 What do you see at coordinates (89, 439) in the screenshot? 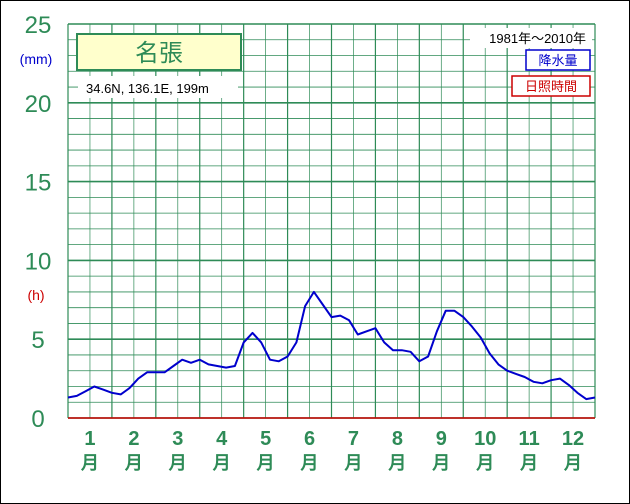
I see `month-number-label: 1` at bounding box center [89, 439].